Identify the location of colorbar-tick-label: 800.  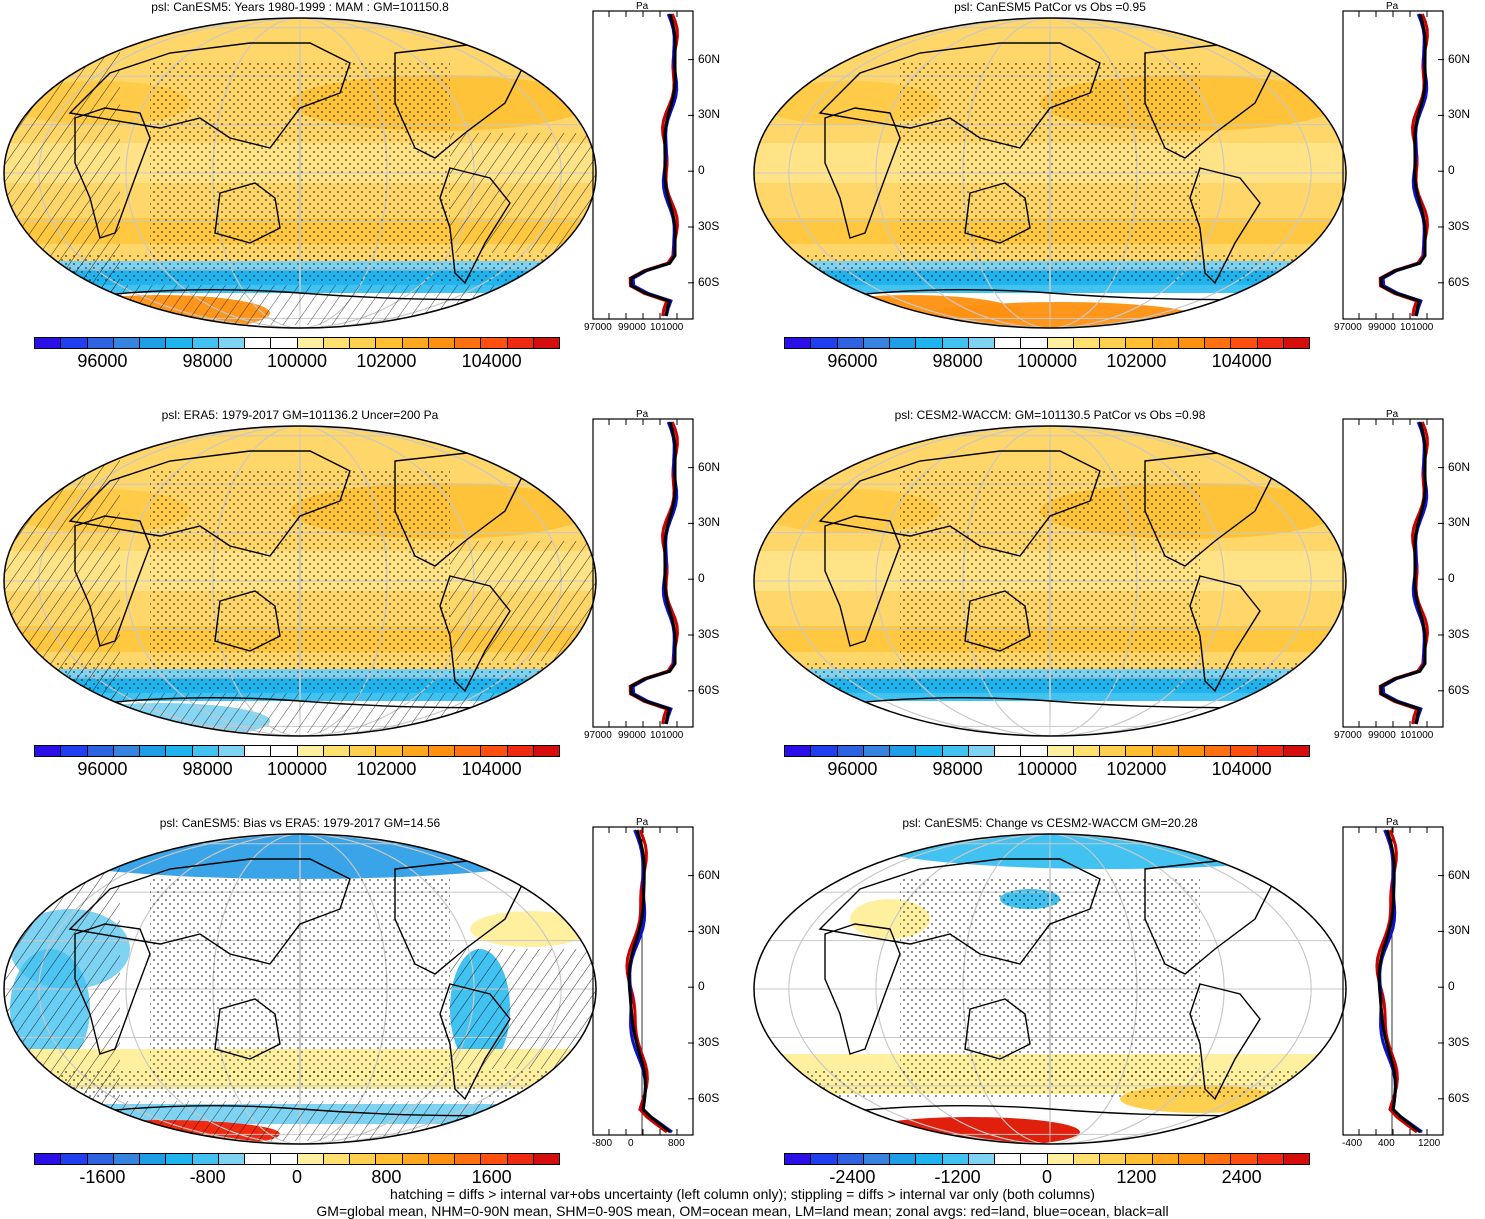
(386, 1177).